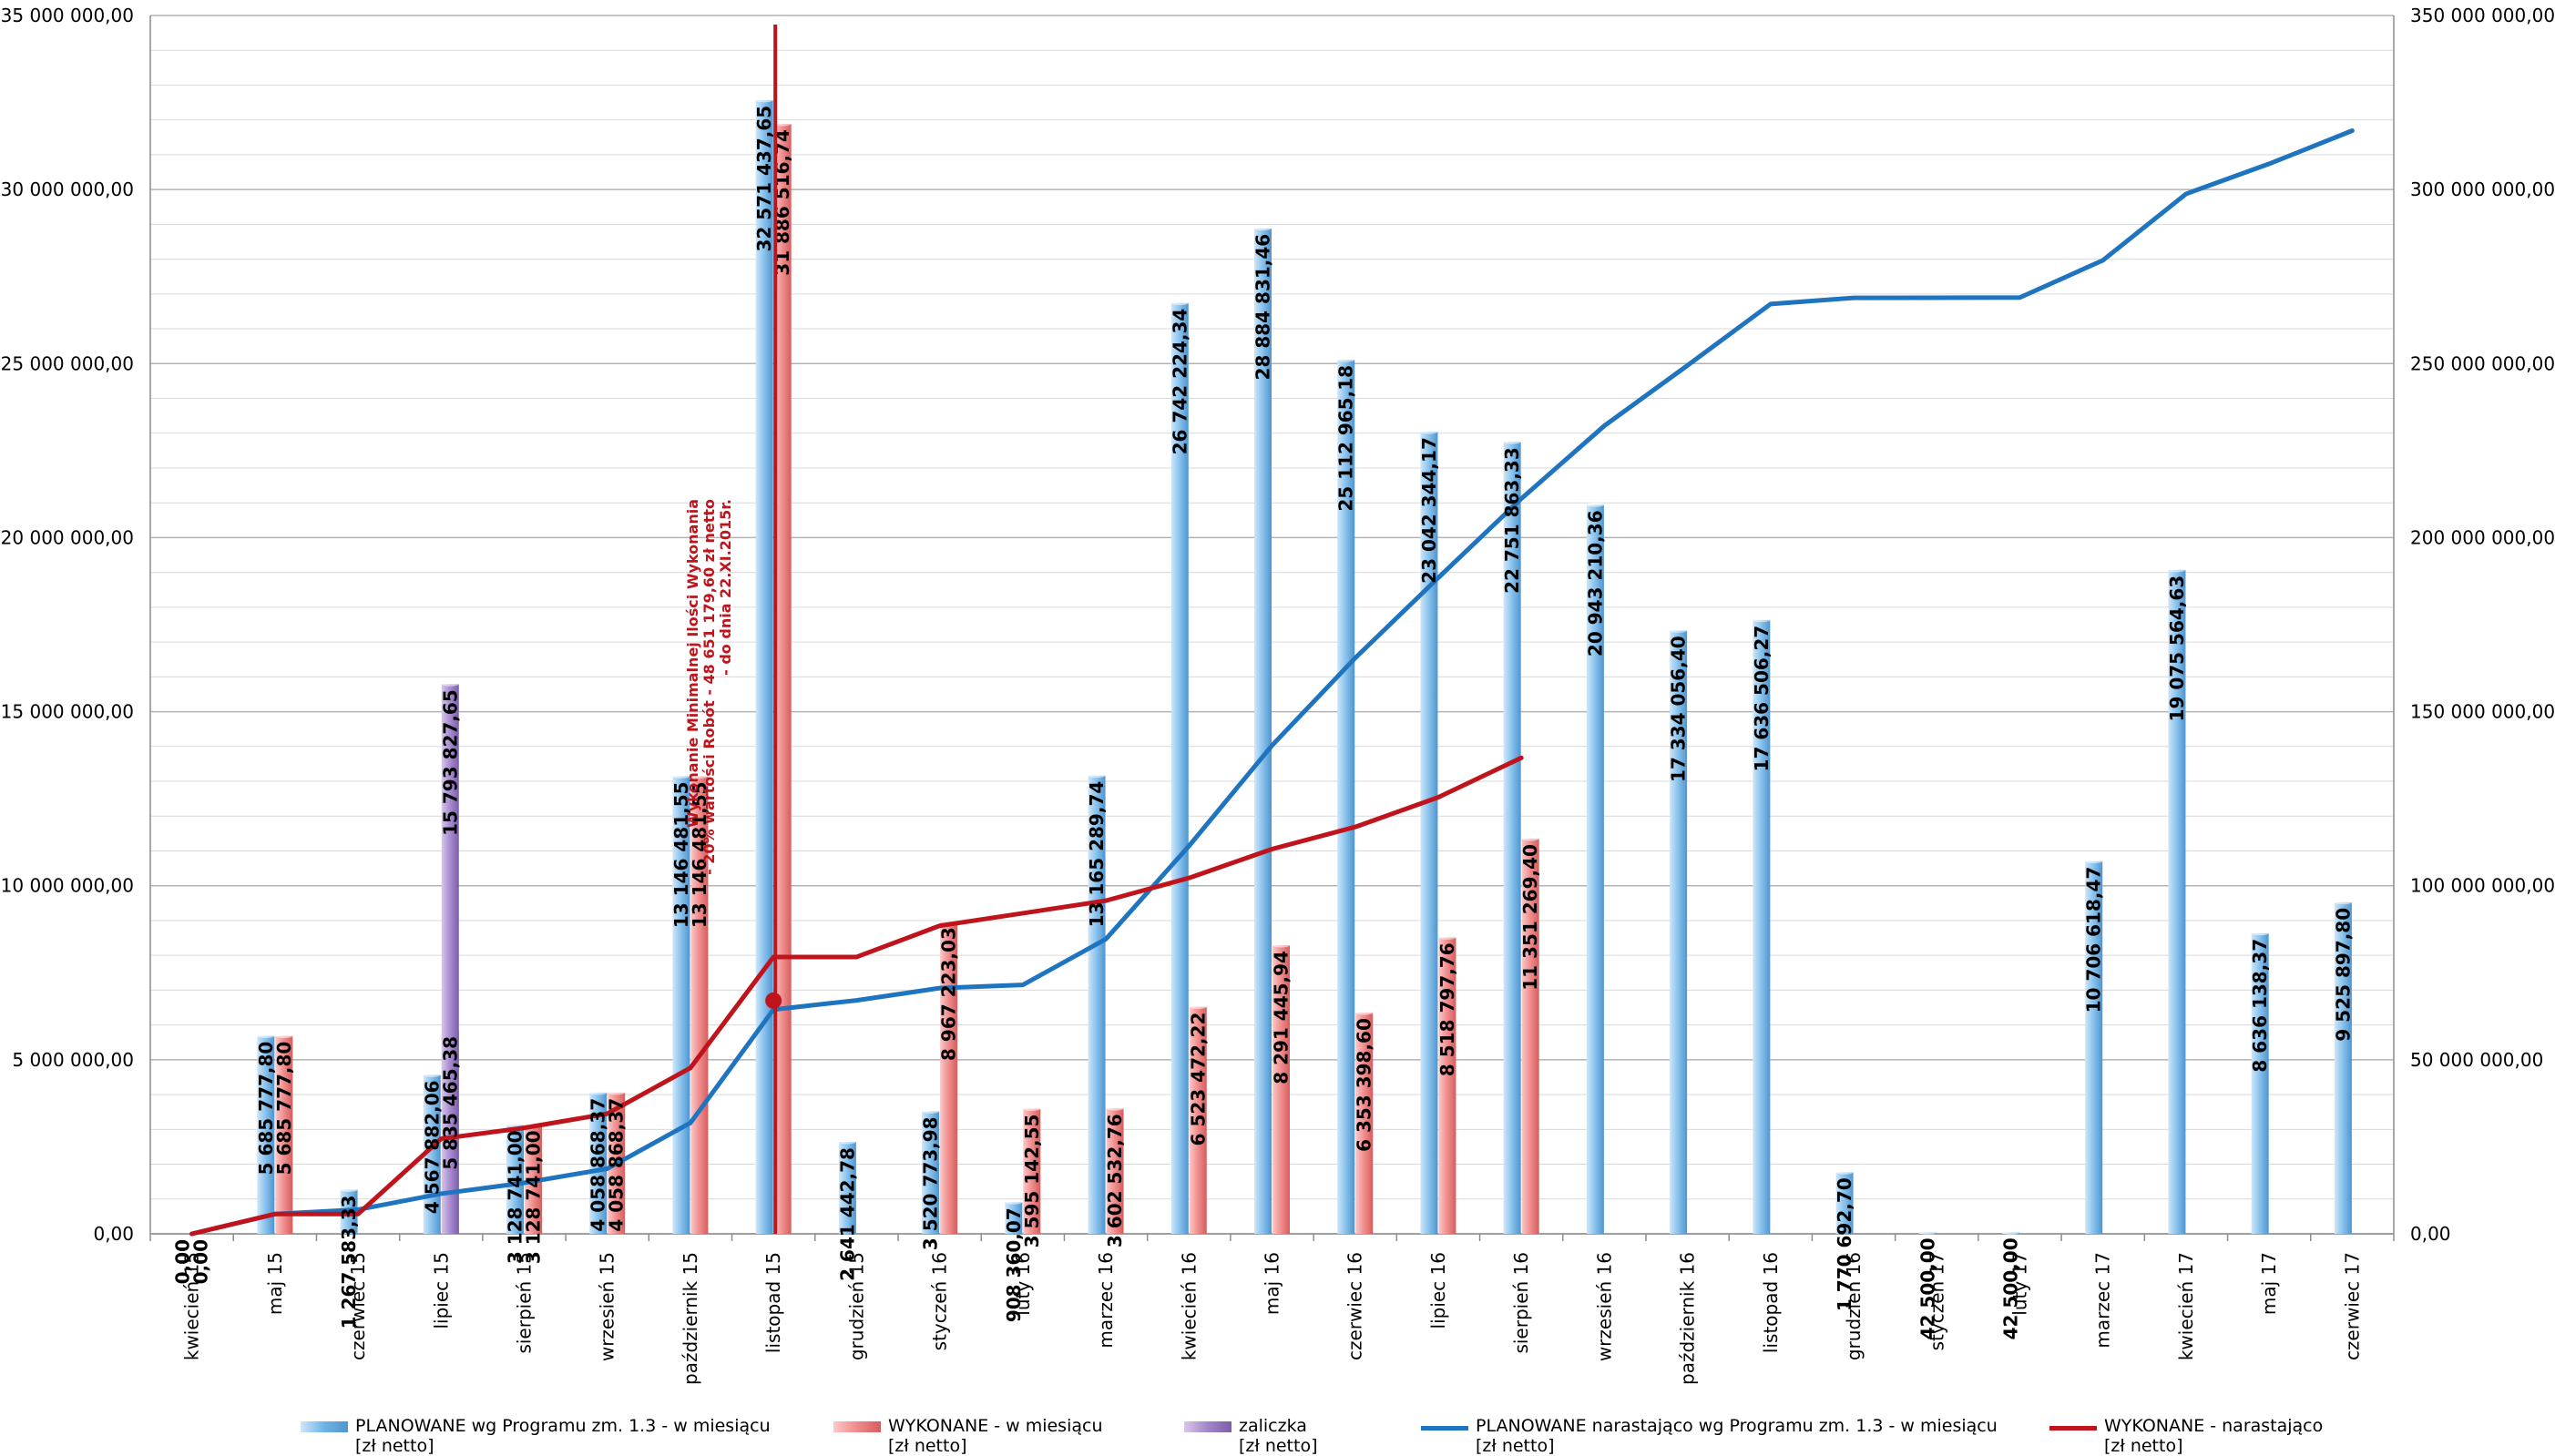 The image size is (2555, 1456). Describe the element at coordinates (1845, 1244) in the screenshot. I see `data-label: 1 770 692,70` at that location.